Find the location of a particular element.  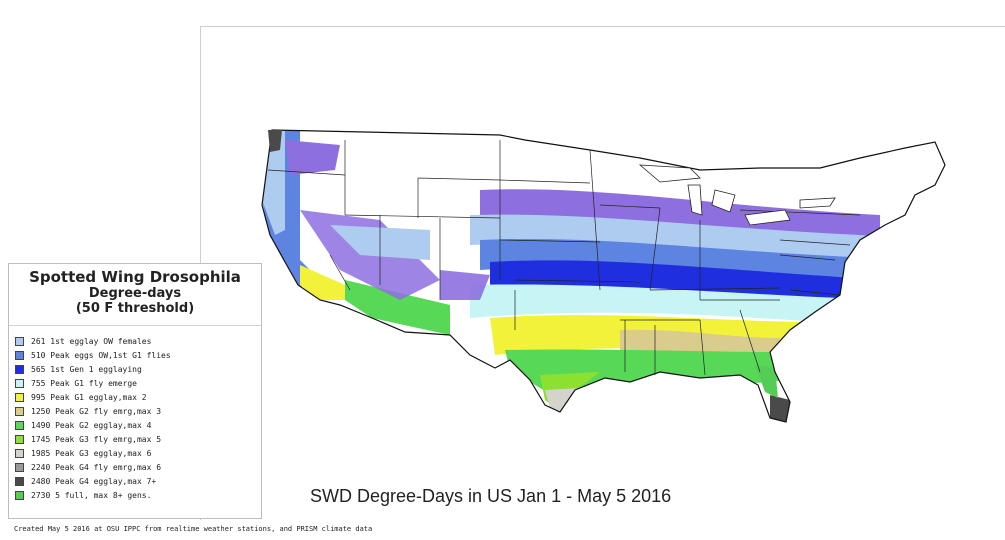

legend-title: Spotted Wing Drosophila is located at coordinates (135, 277).